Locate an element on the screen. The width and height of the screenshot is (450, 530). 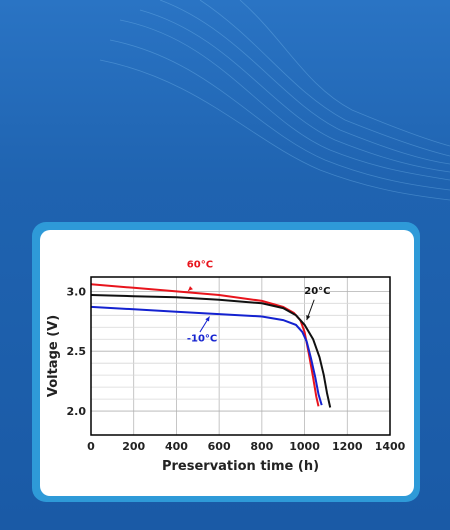
y-tick-label: 2.0 is located at coordinates (77, 411).